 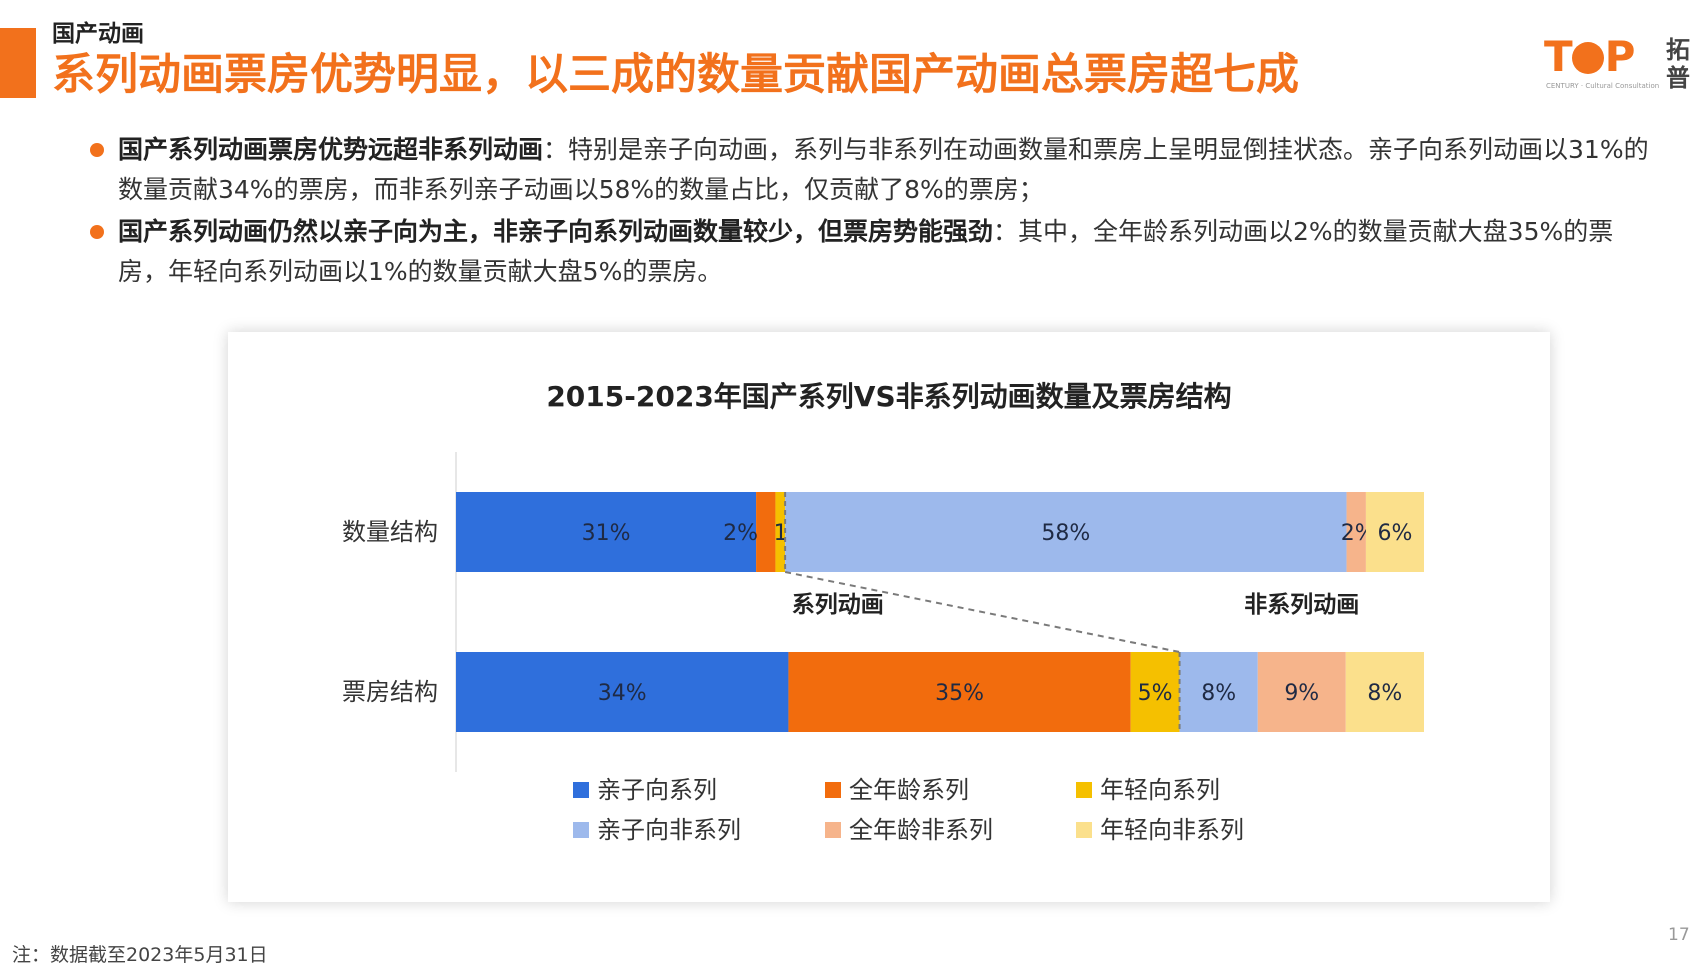 I want to click on logo-subtitle: CENTURY · Cultural Consultation, so click(x=1603, y=86).